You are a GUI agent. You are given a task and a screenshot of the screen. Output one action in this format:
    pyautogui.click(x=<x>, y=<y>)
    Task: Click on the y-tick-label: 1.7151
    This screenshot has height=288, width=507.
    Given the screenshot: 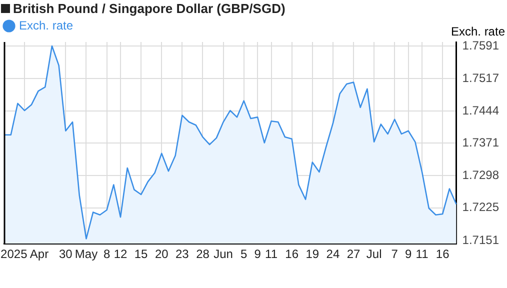 What is the action you would take?
    pyautogui.click(x=481, y=239)
    